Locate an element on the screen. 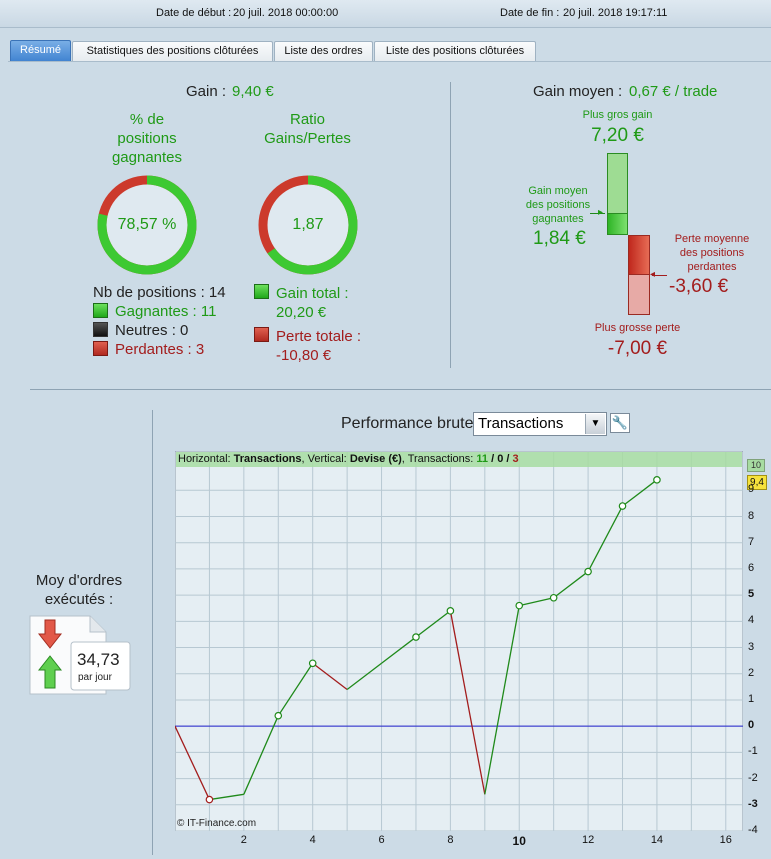  sell-arrow-icon is located at coordinates (50, 634).